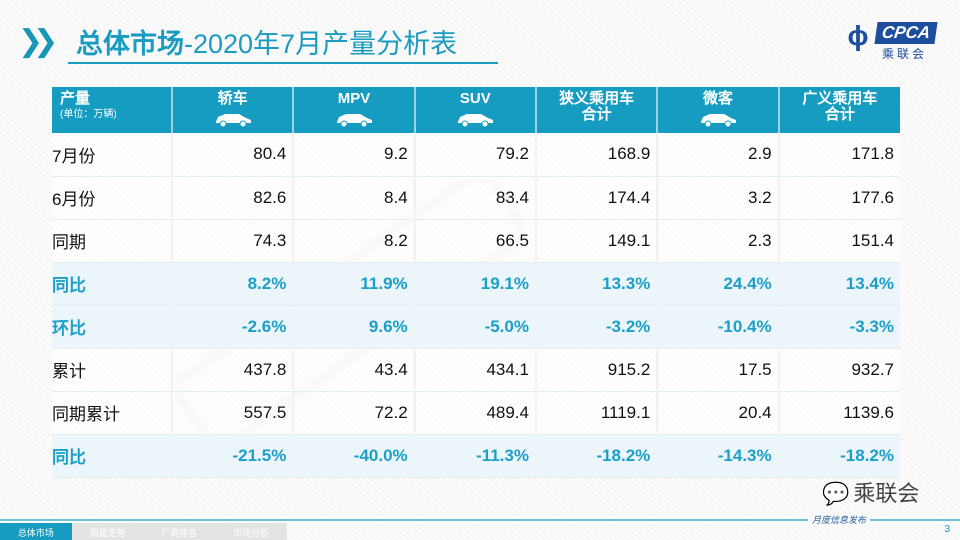 The image size is (960, 540). I want to click on cell: 66.5, so click(474, 241).